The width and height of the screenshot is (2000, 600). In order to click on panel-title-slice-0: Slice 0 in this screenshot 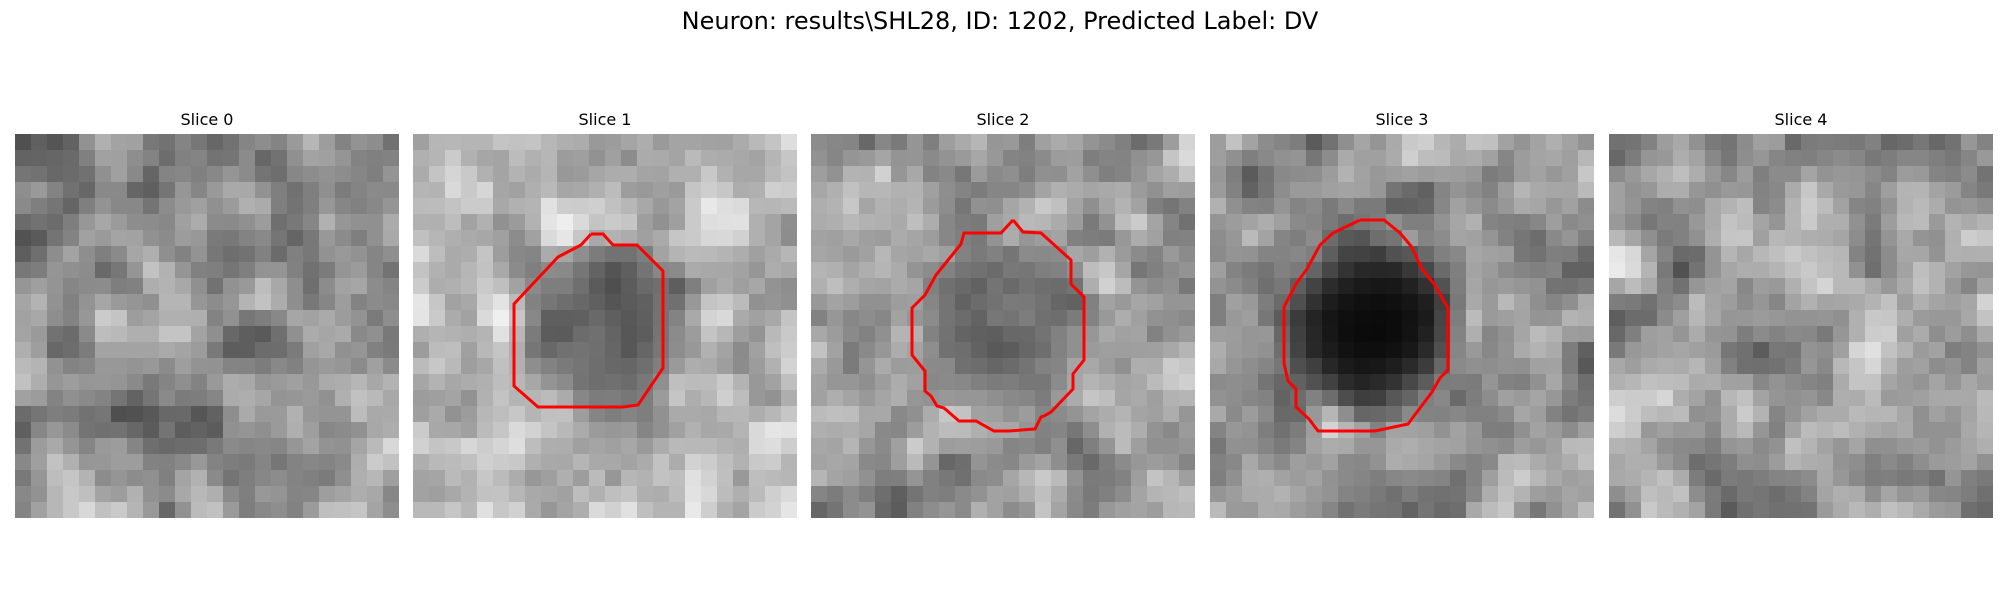, I will do `click(207, 119)`.